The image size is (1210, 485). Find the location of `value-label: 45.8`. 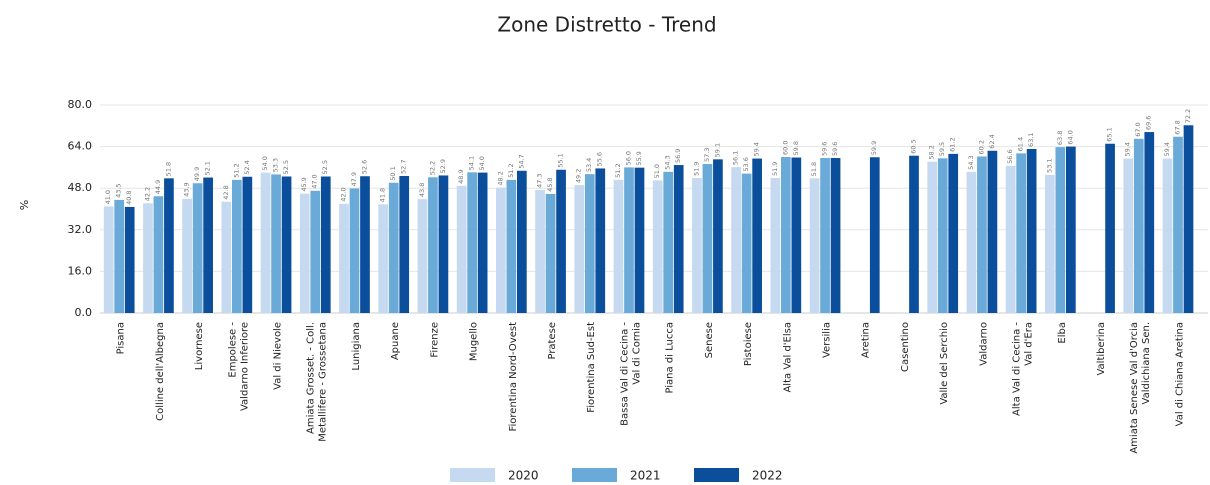

value-label: 45.8 is located at coordinates (550, 184).